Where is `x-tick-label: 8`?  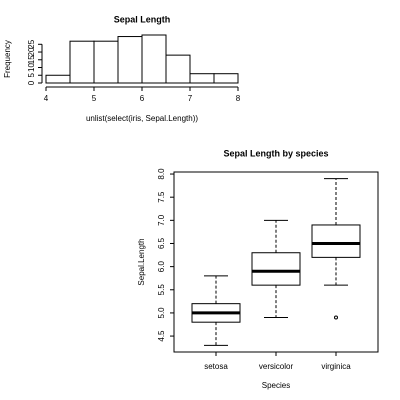 x-tick-label: 8 is located at coordinates (238, 98).